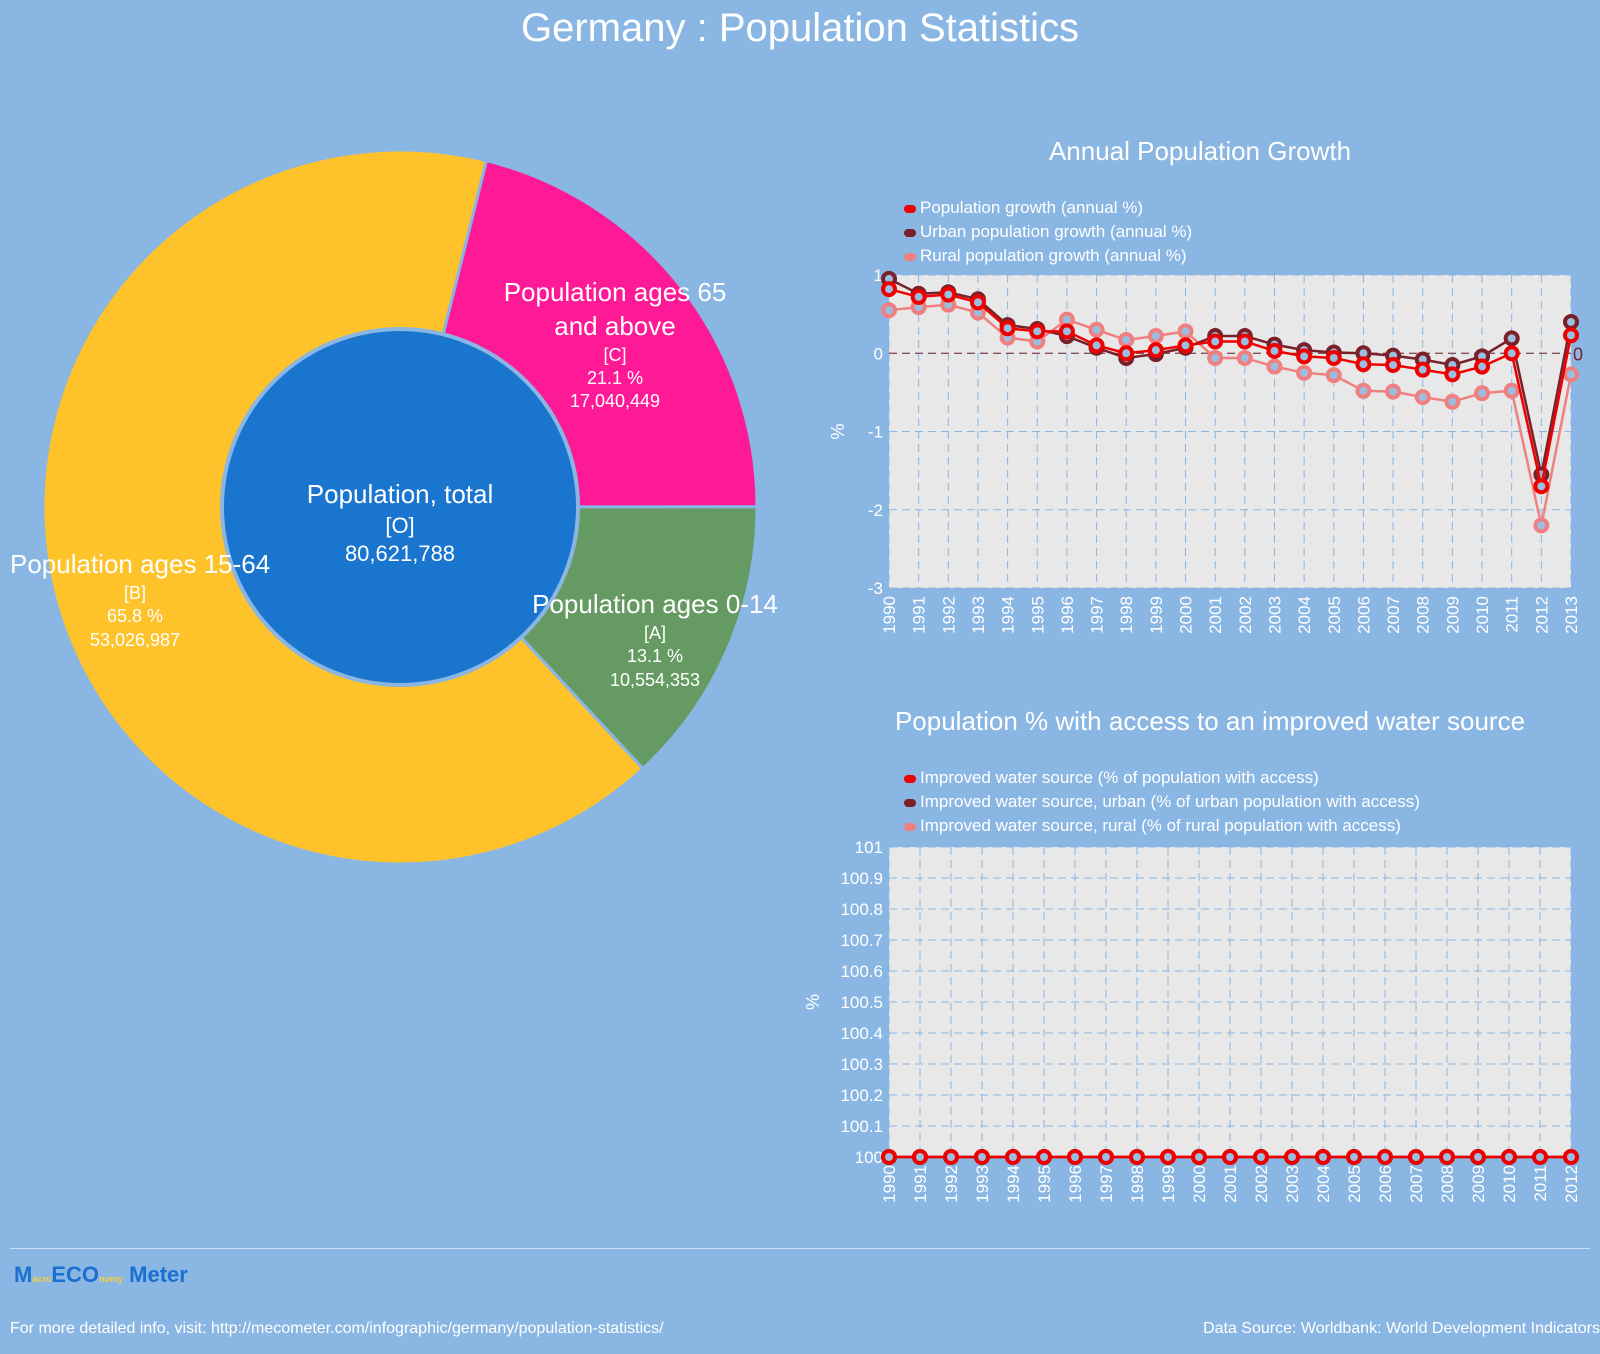 Image resolution: width=1600 pixels, height=1354 pixels. What do you see at coordinates (1199, 1184) in the screenshot?
I see `x-tick-label: 2000` at bounding box center [1199, 1184].